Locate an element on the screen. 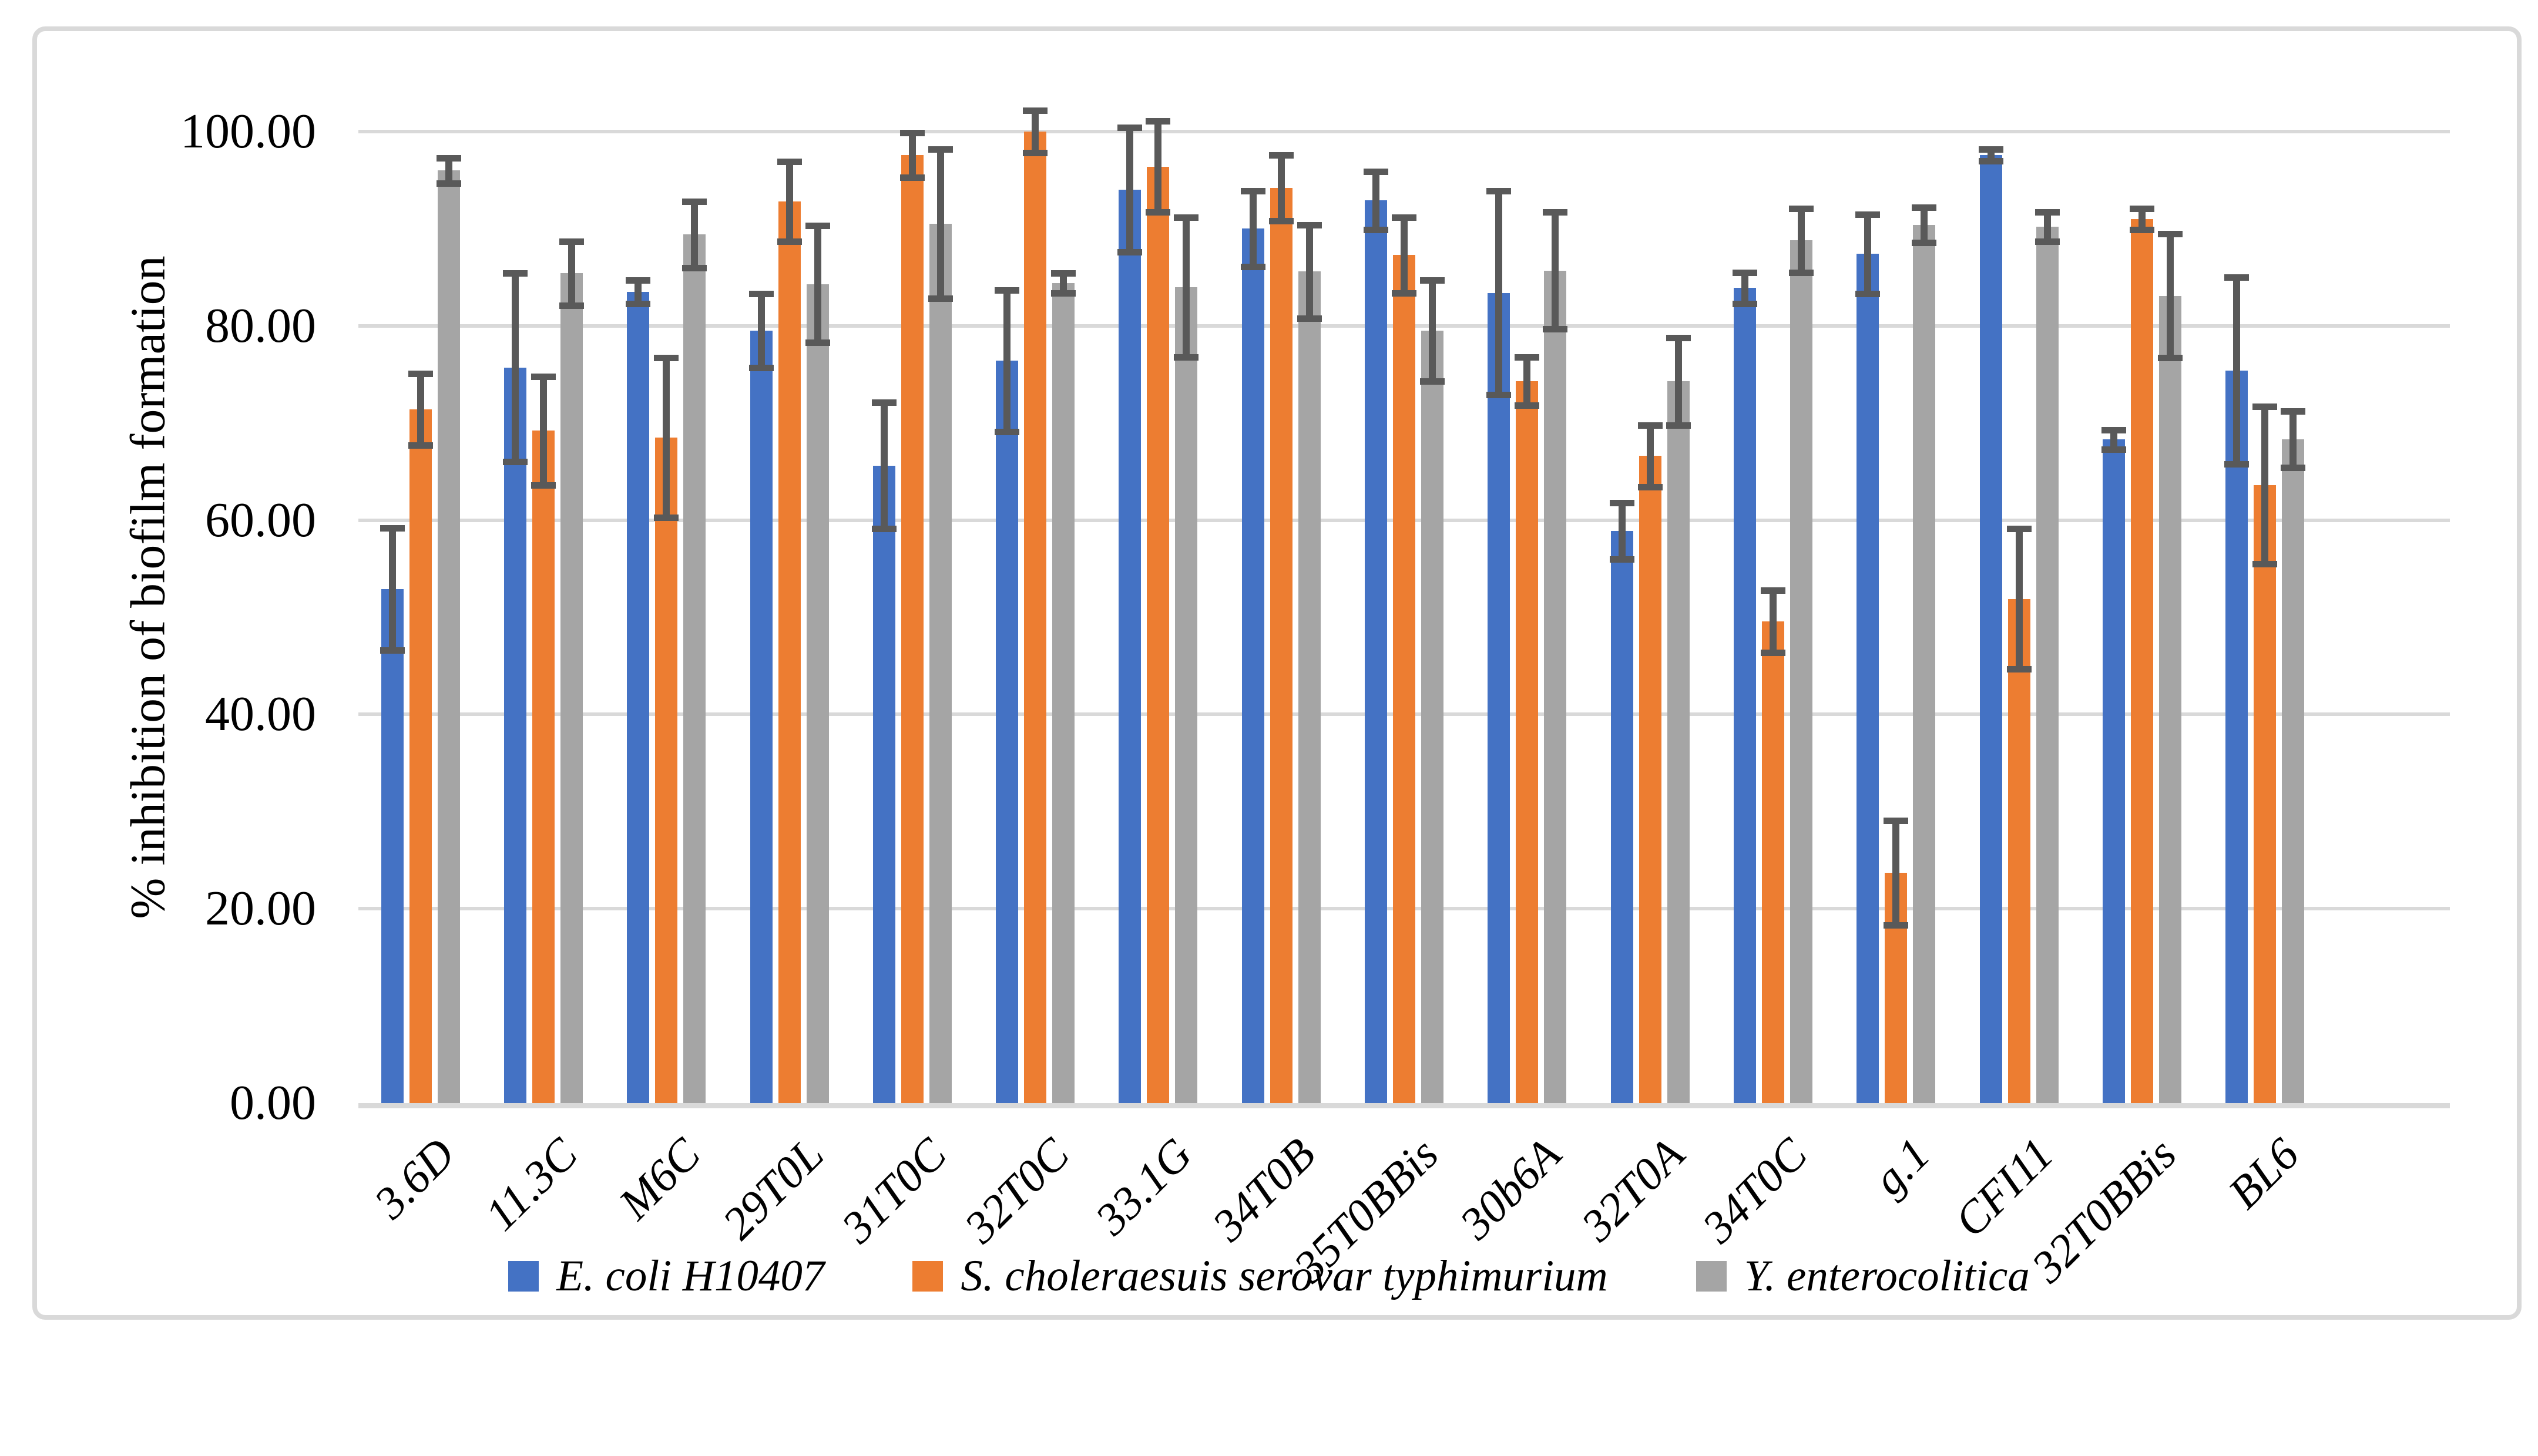 This screenshot has width=2538, height=1456. bar-29T0L-series3 is located at coordinates (818, 693).